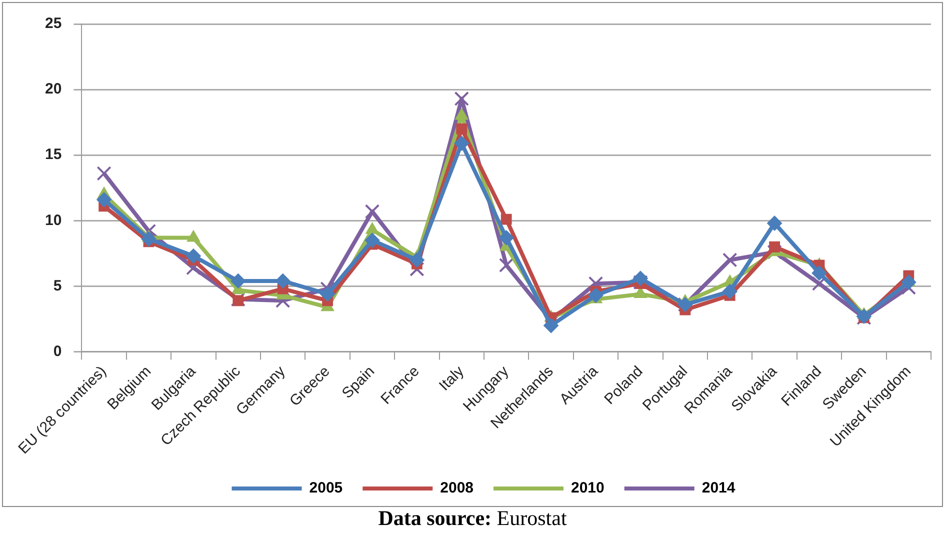 The image size is (945, 535). What do you see at coordinates (53, 155) in the screenshot?
I see `y-tick-label: 15` at bounding box center [53, 155].